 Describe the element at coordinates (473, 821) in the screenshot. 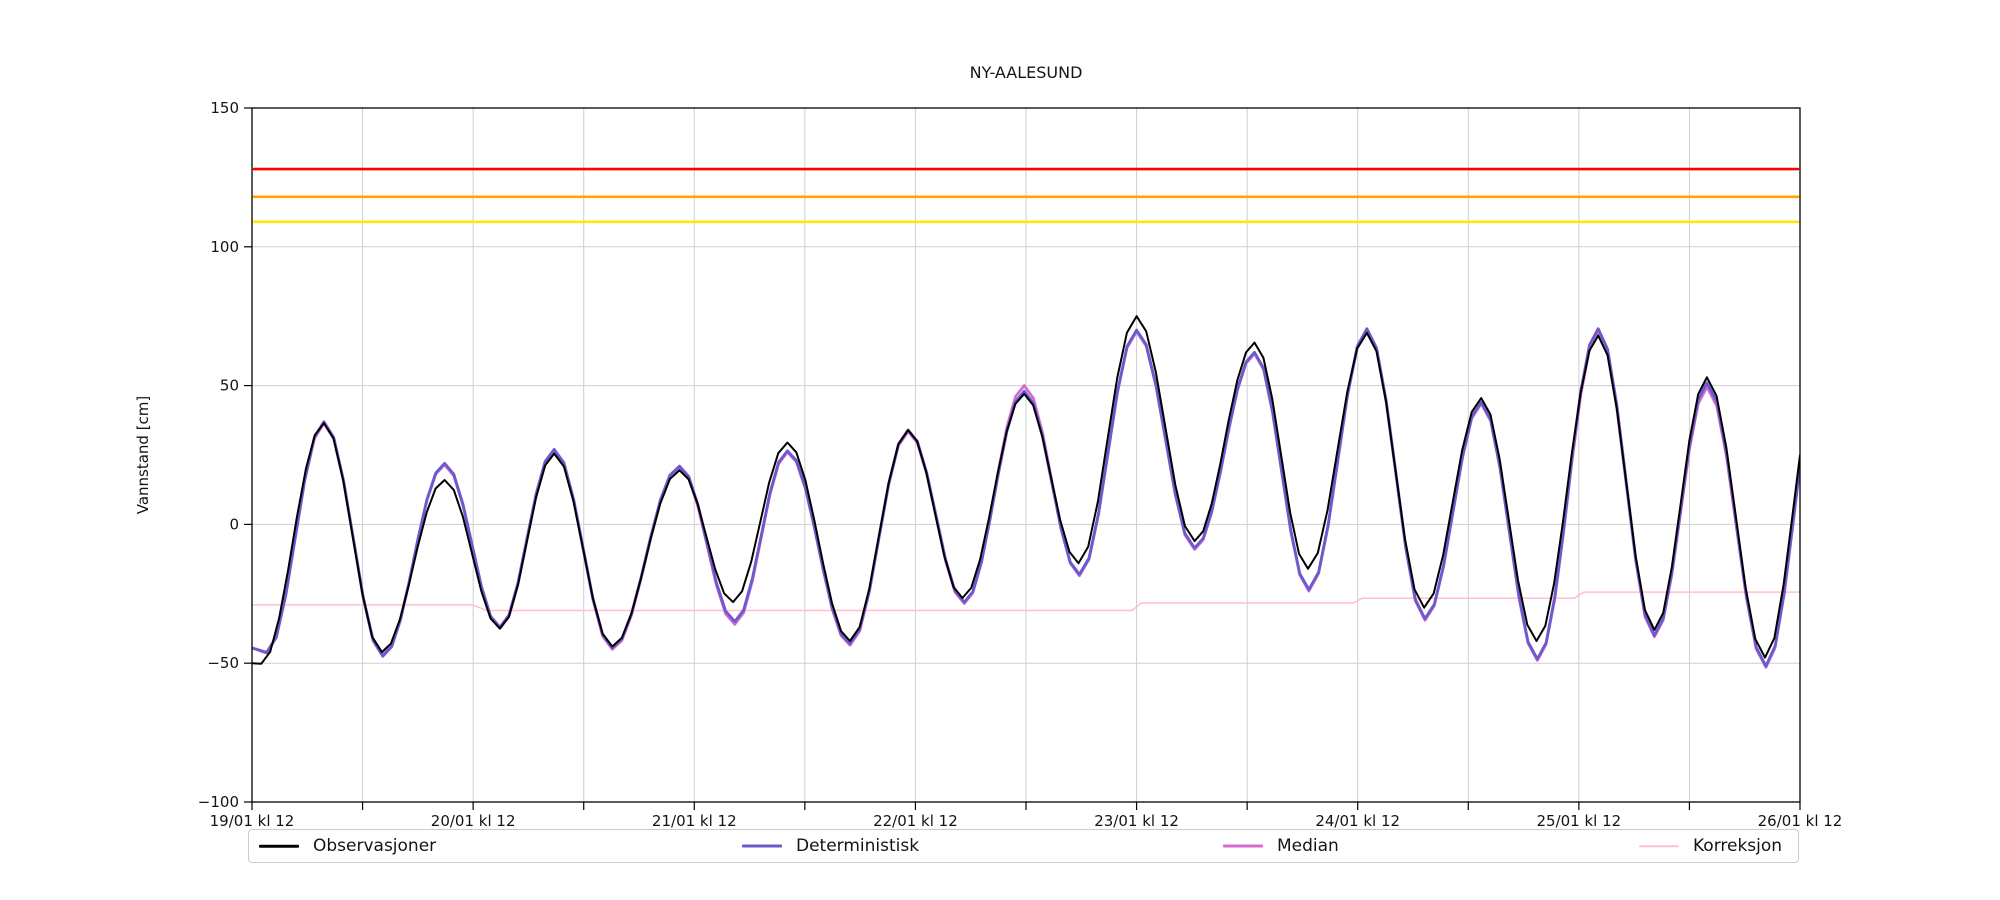

I see `x-tick-label: 20/01 kl 12` at that location.